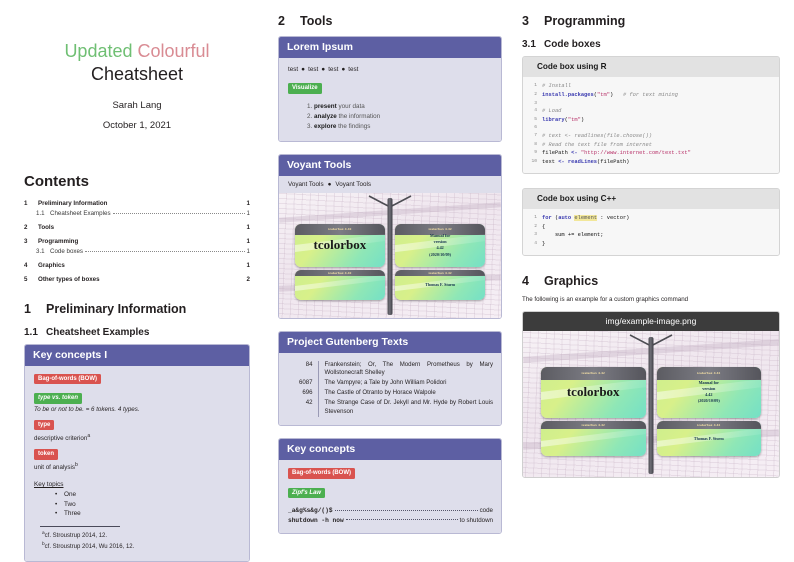 This screenshot has height=562, width=794. I want to click on code-line: 1 # Install, so click(651, 86).